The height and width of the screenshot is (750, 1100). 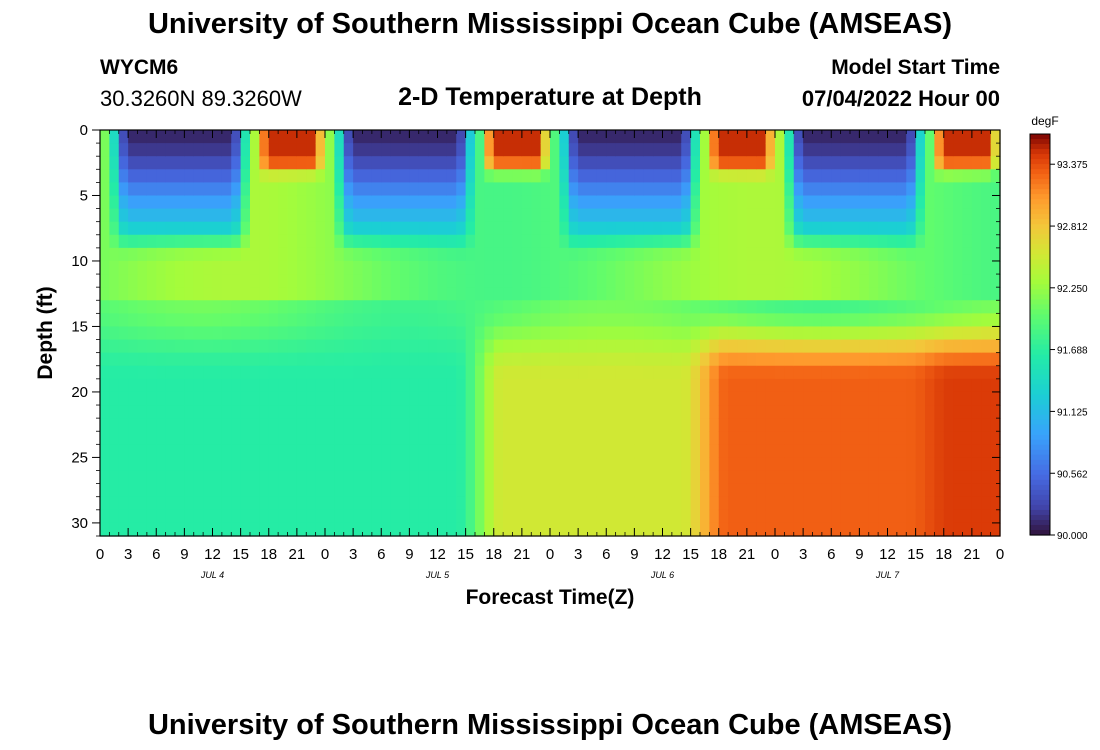 I want to click on colorbar-tick-label: 91.125, so click(x=1072, y=412).